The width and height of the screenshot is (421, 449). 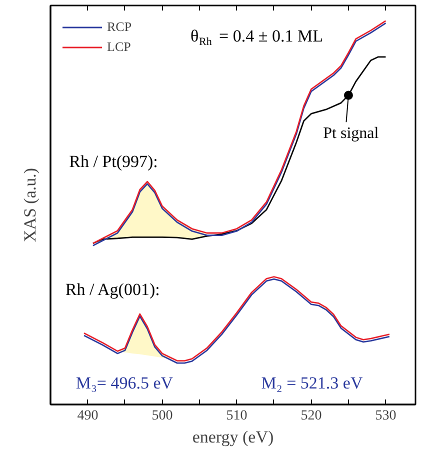 What do you see at coordinates (237, 416) in the screenshot?
I see `x-tick-label: 510` at bounding box center [237, 416].